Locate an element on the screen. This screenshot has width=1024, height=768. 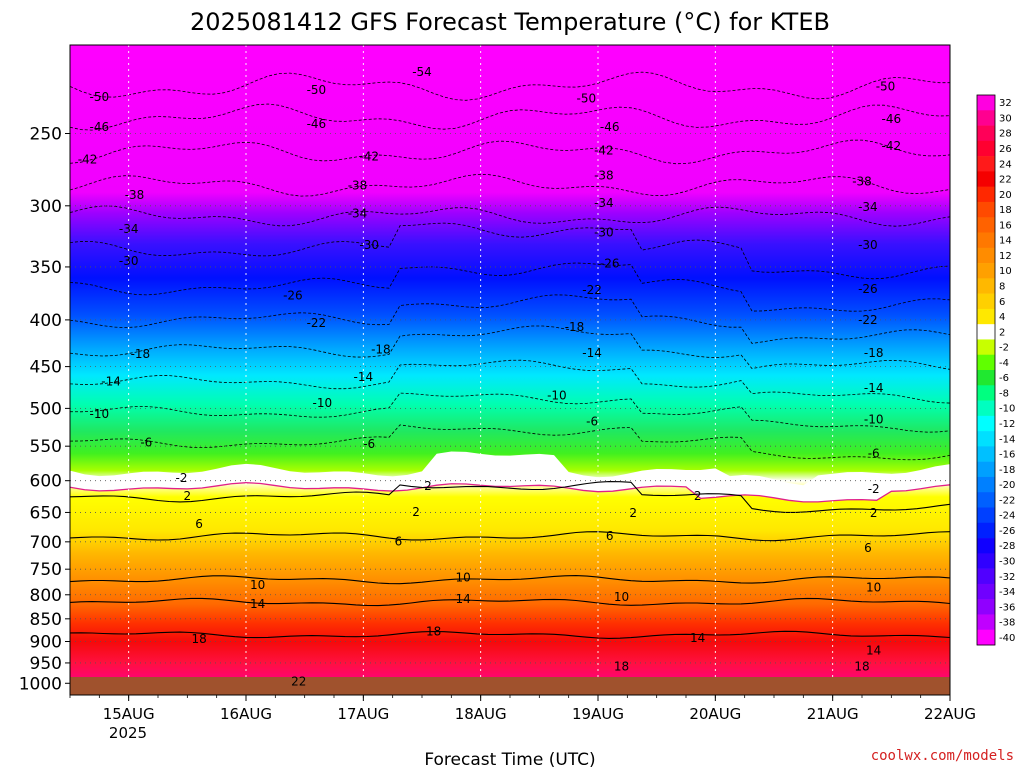
x-tick-label: 17AUG is located at coordinates (363, 714).